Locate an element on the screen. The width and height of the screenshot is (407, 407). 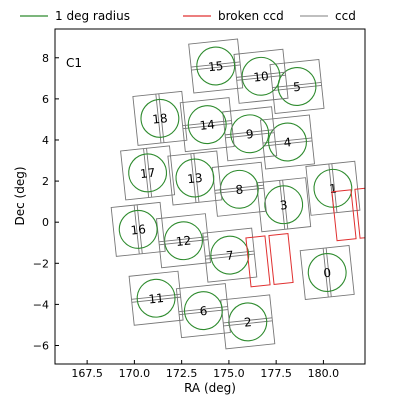
ccd-pointing: 16 is located at coordinates (138, 229).